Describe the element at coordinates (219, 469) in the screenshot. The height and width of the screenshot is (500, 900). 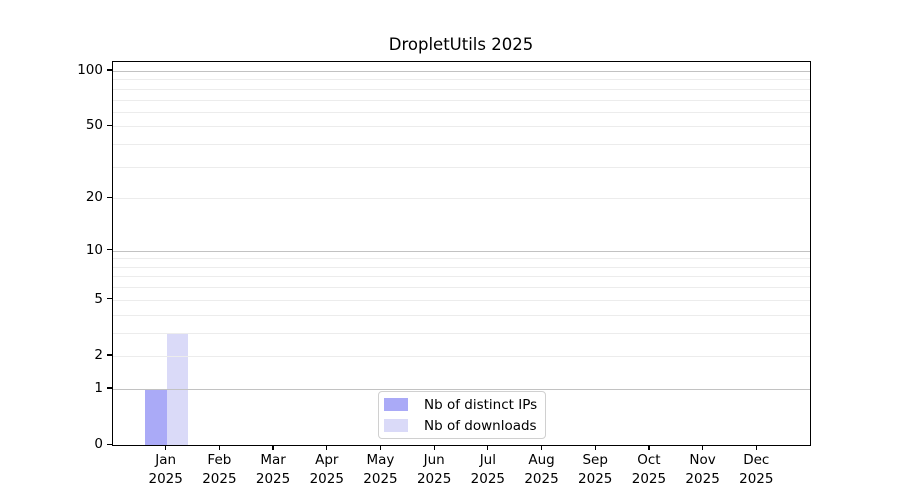
I see `x-tick-label: Feb 2025` at that location.